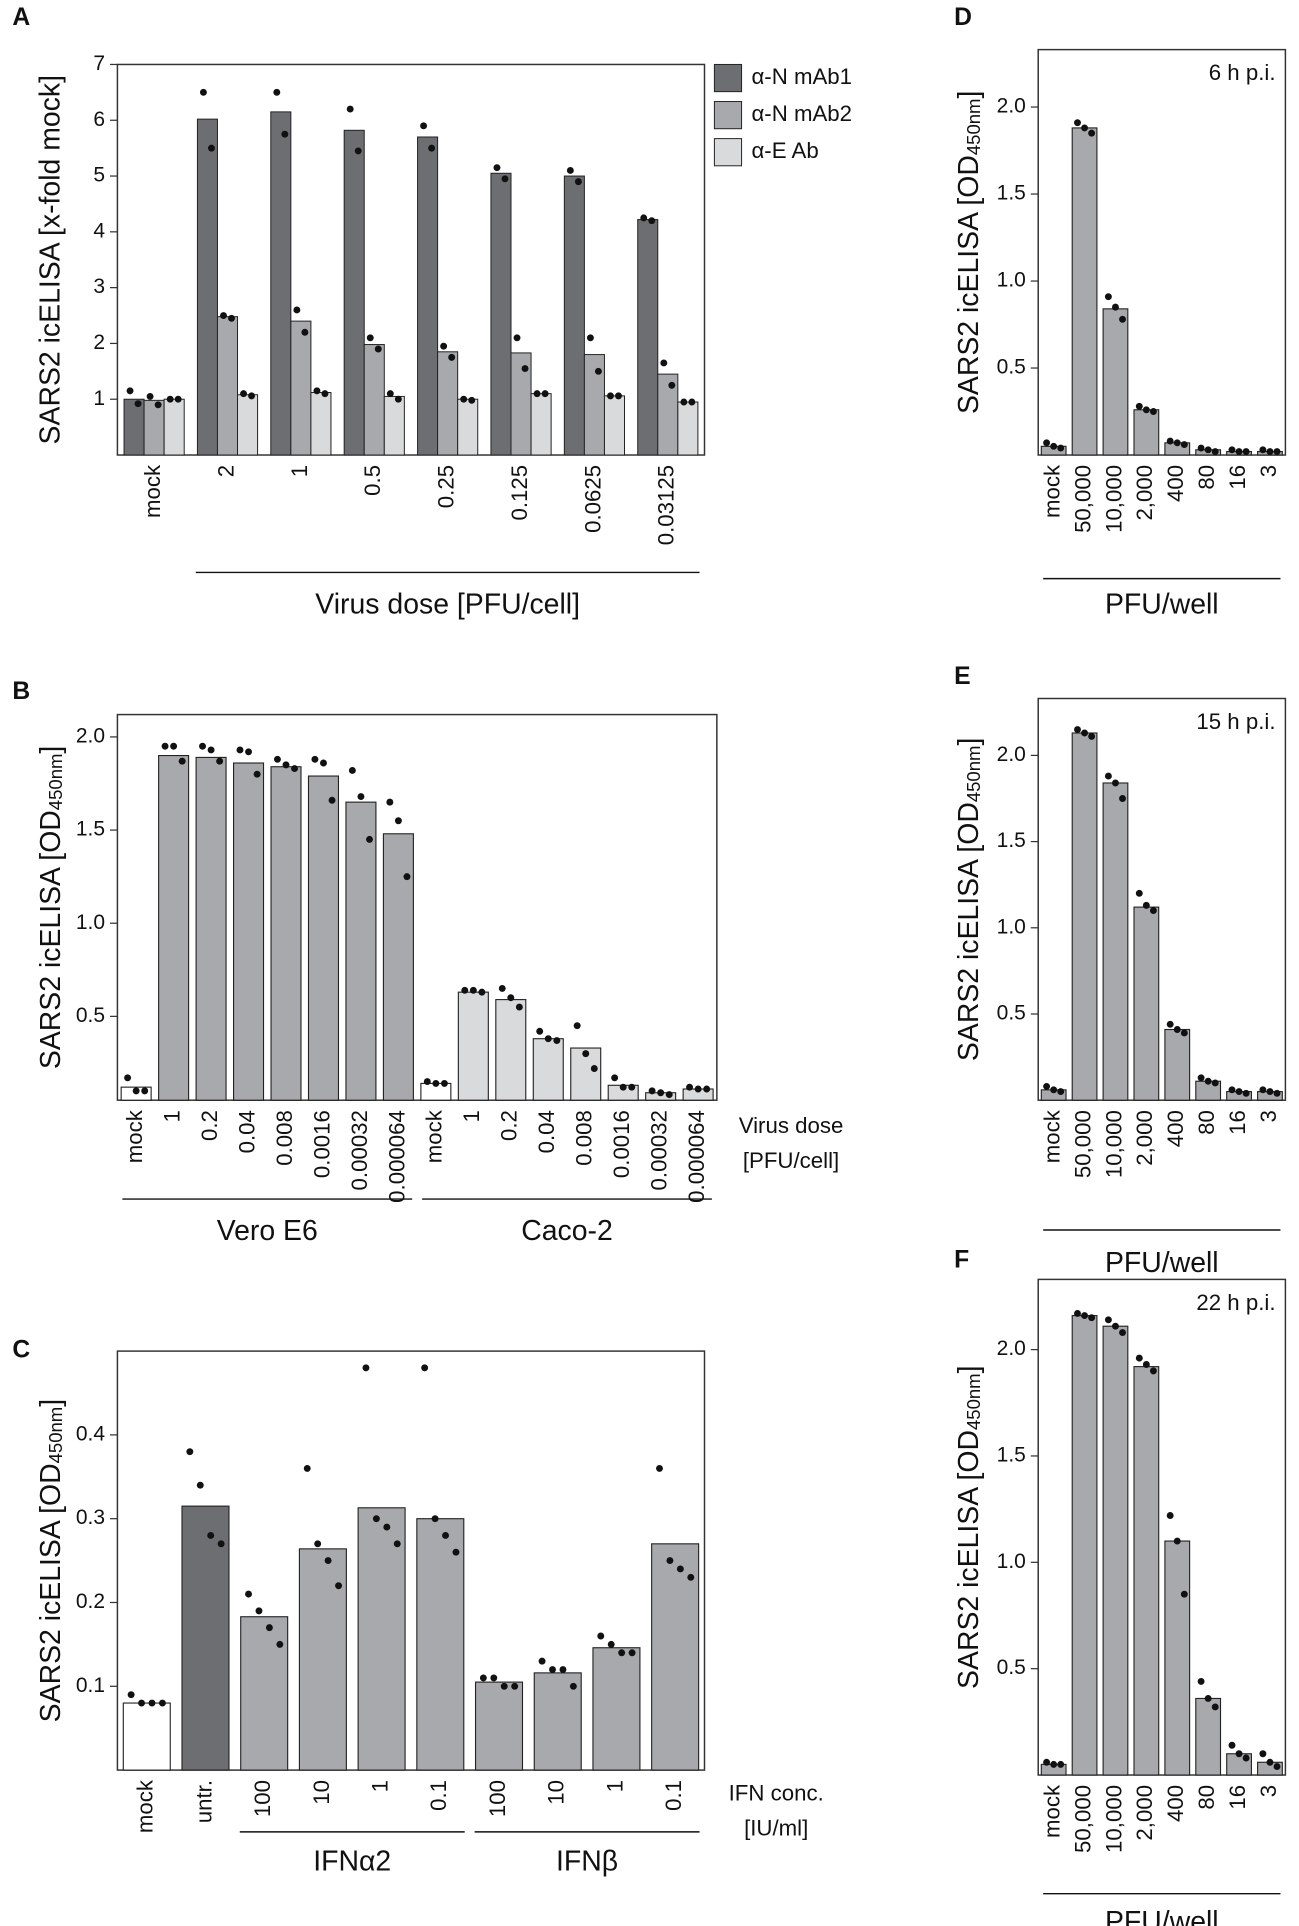 The width and height of the screenshot is (1299, 1926). What do you see at coordinates (728, 78) in the screenshot?
I see `legend-swatch` at bounding box center [728, 78].